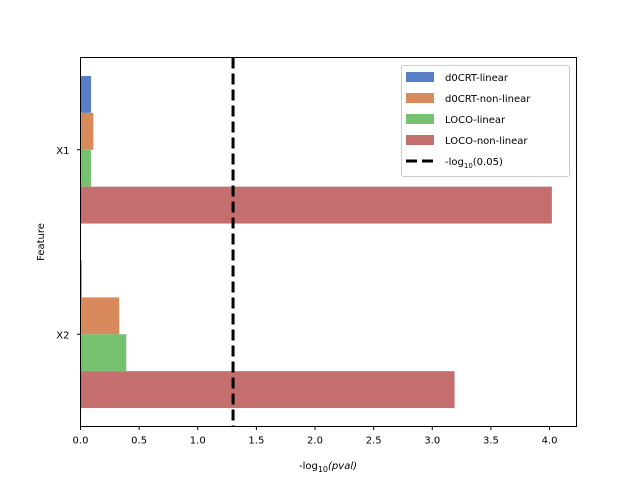 Image resolution: width=640 pixels, height=484 pixels. I want to click on x-tick-label: 0.5, so click(139, 441).